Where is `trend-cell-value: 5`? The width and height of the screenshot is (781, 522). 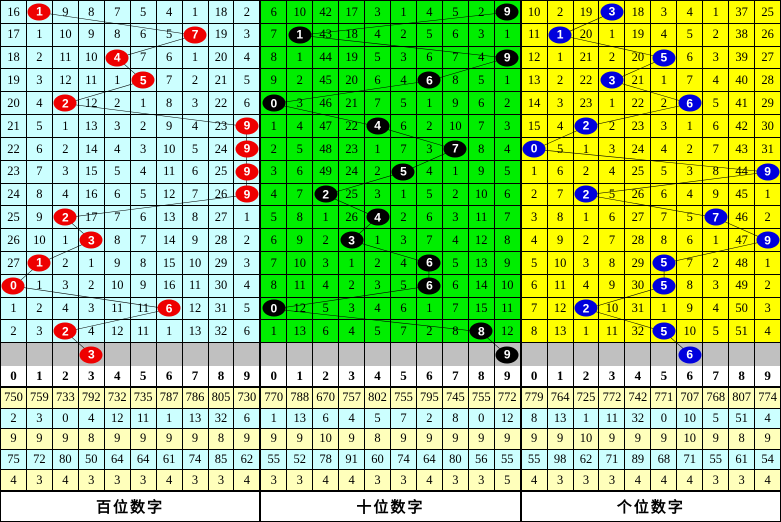
trend-cell-value: 5 is located at coordinates (169, 34).